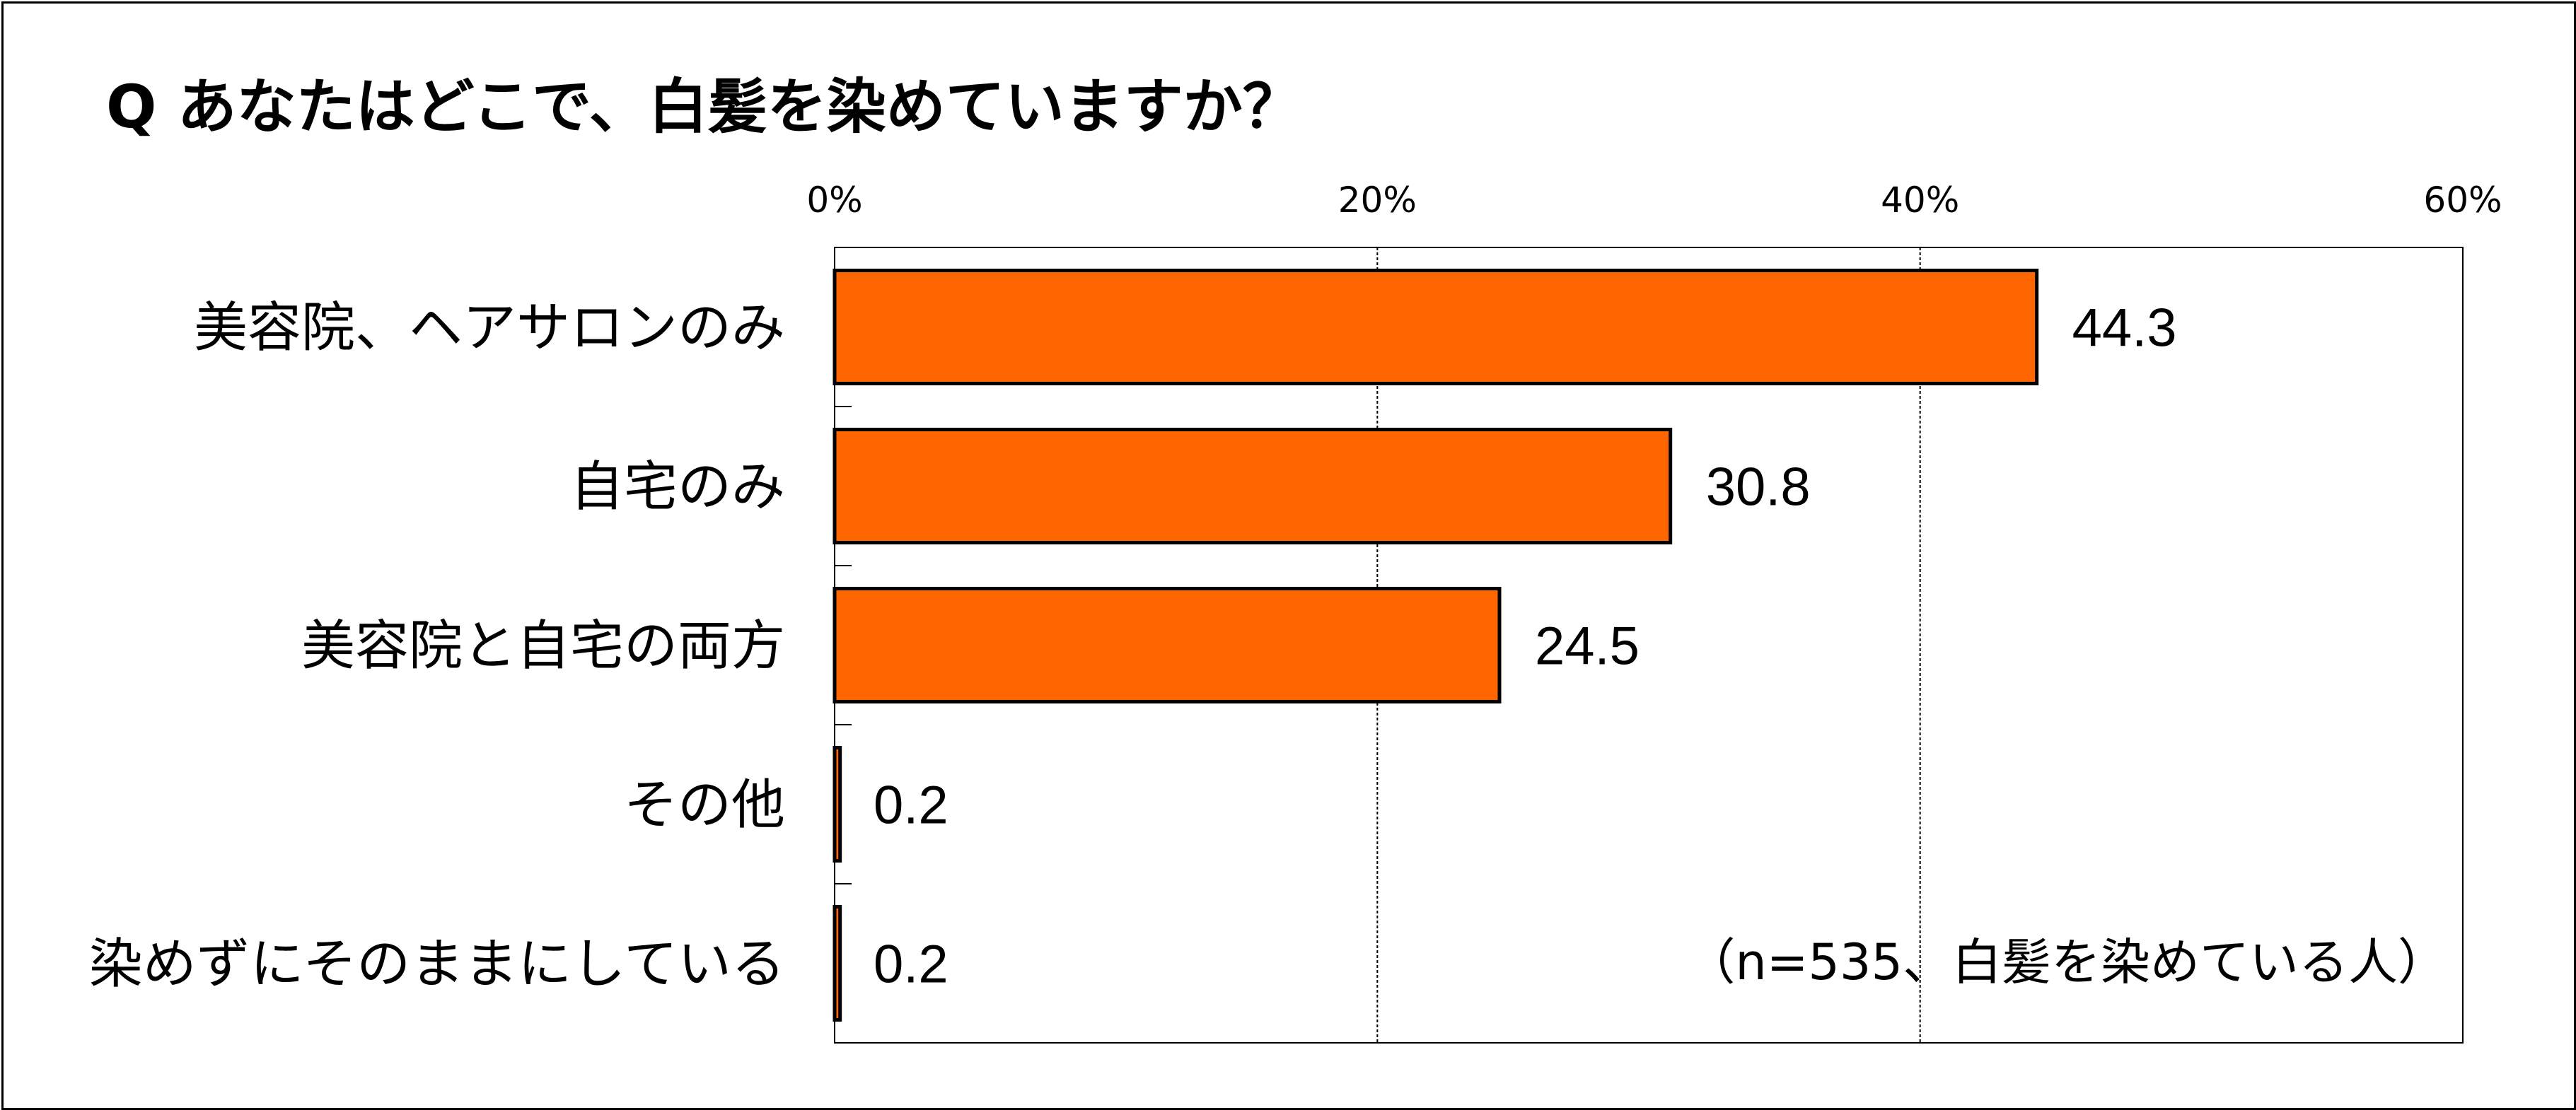 Image resolution: width=2576 pixels, height=1110 pixels. What do you see at coordinates (1588, 647) in the screenshot?
I see `value-label: 24.5` at bounding box center [1588, 647].